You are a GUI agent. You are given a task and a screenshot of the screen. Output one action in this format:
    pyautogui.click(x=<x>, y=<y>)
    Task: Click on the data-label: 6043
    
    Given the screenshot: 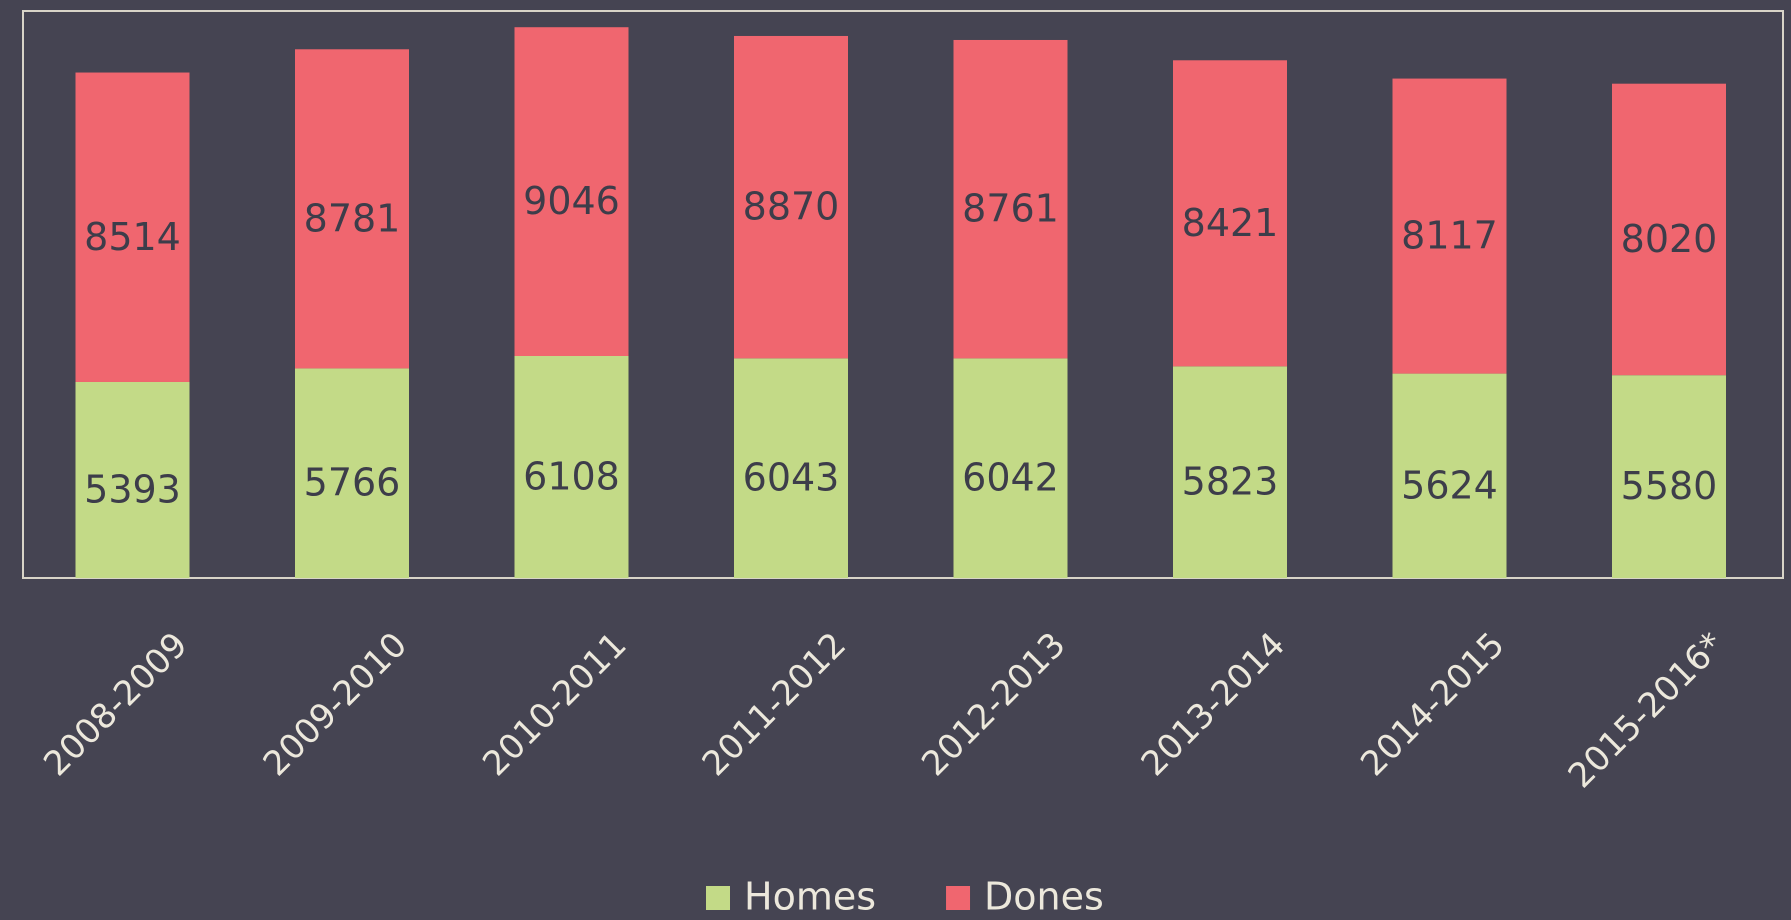 What is the action you would take?
    pyautogui.click(x=791, y=478)
    